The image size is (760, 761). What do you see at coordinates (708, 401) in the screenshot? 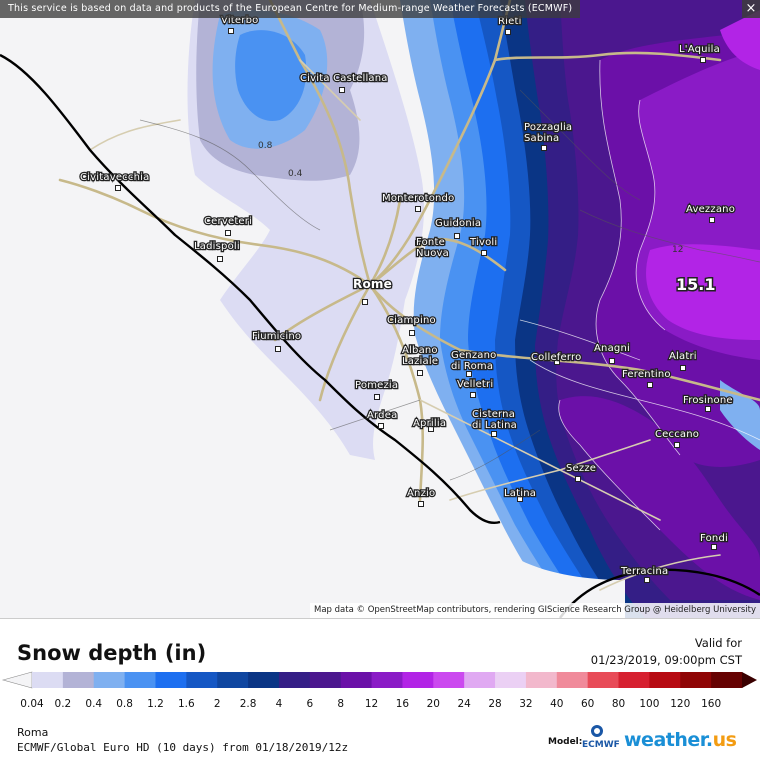
I see `city-label-frosinone: Frosinone` at bounding box center [708, 401].